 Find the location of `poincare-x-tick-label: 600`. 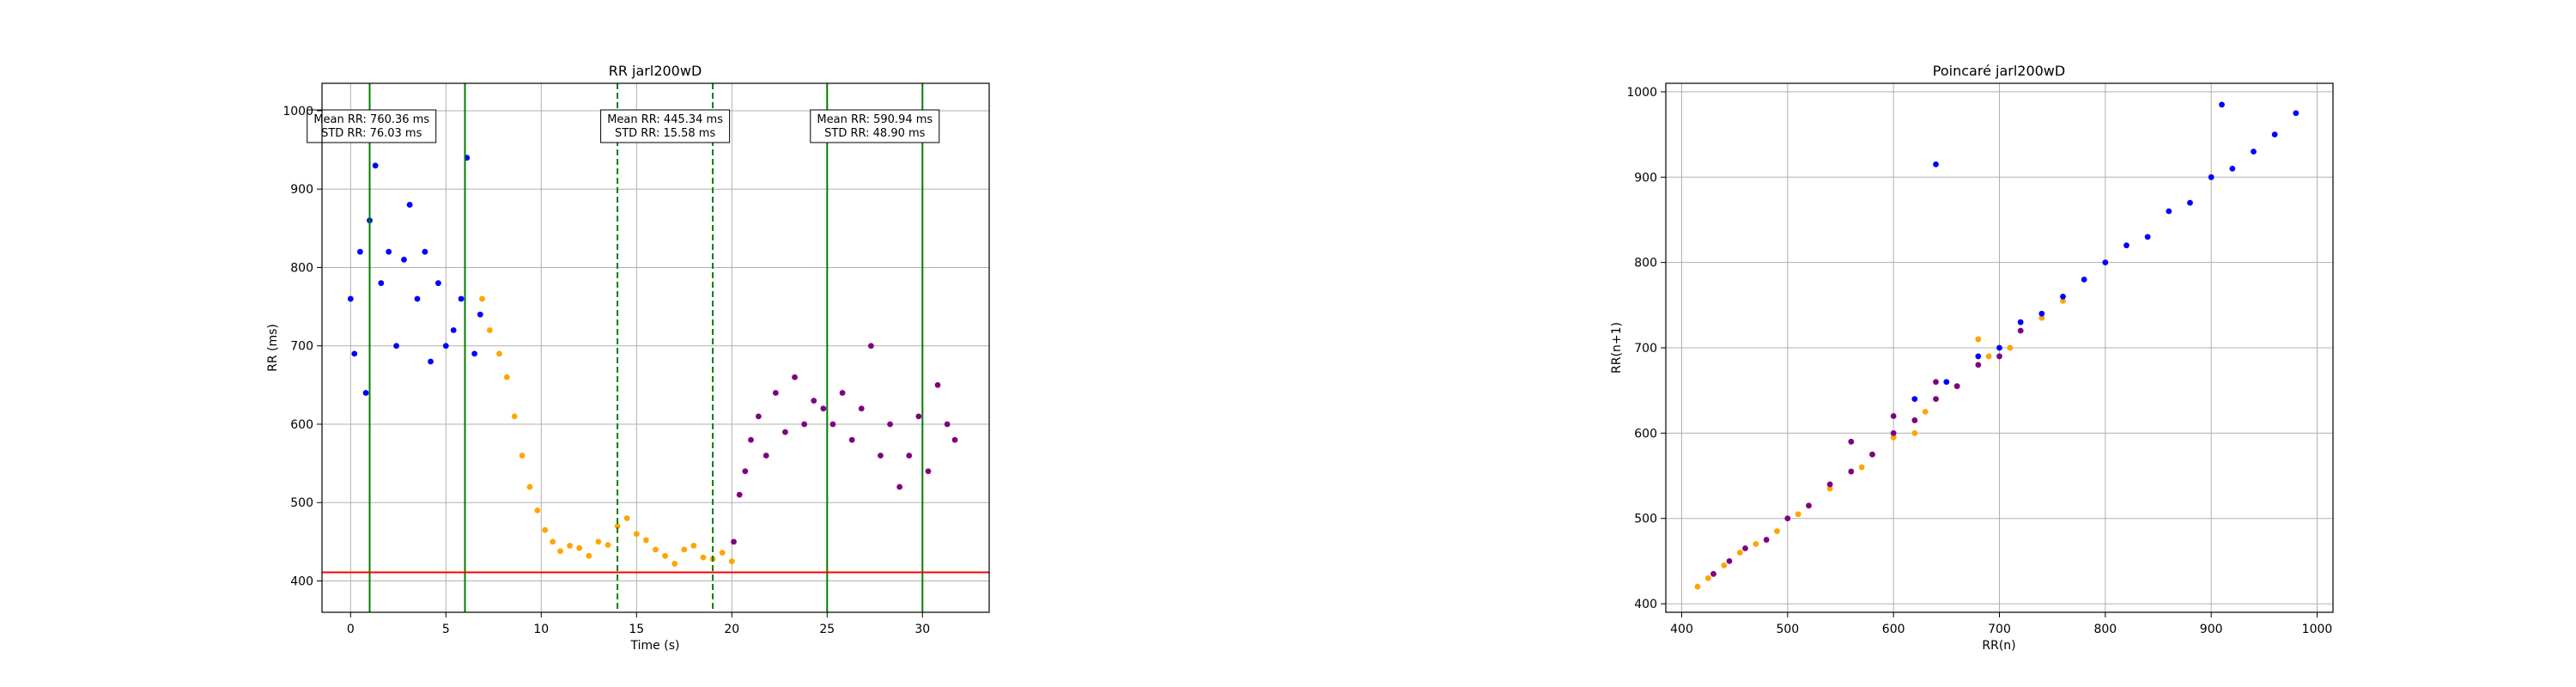

poincare-x-tick-label: 600 is located at coordinates (1894, 629).